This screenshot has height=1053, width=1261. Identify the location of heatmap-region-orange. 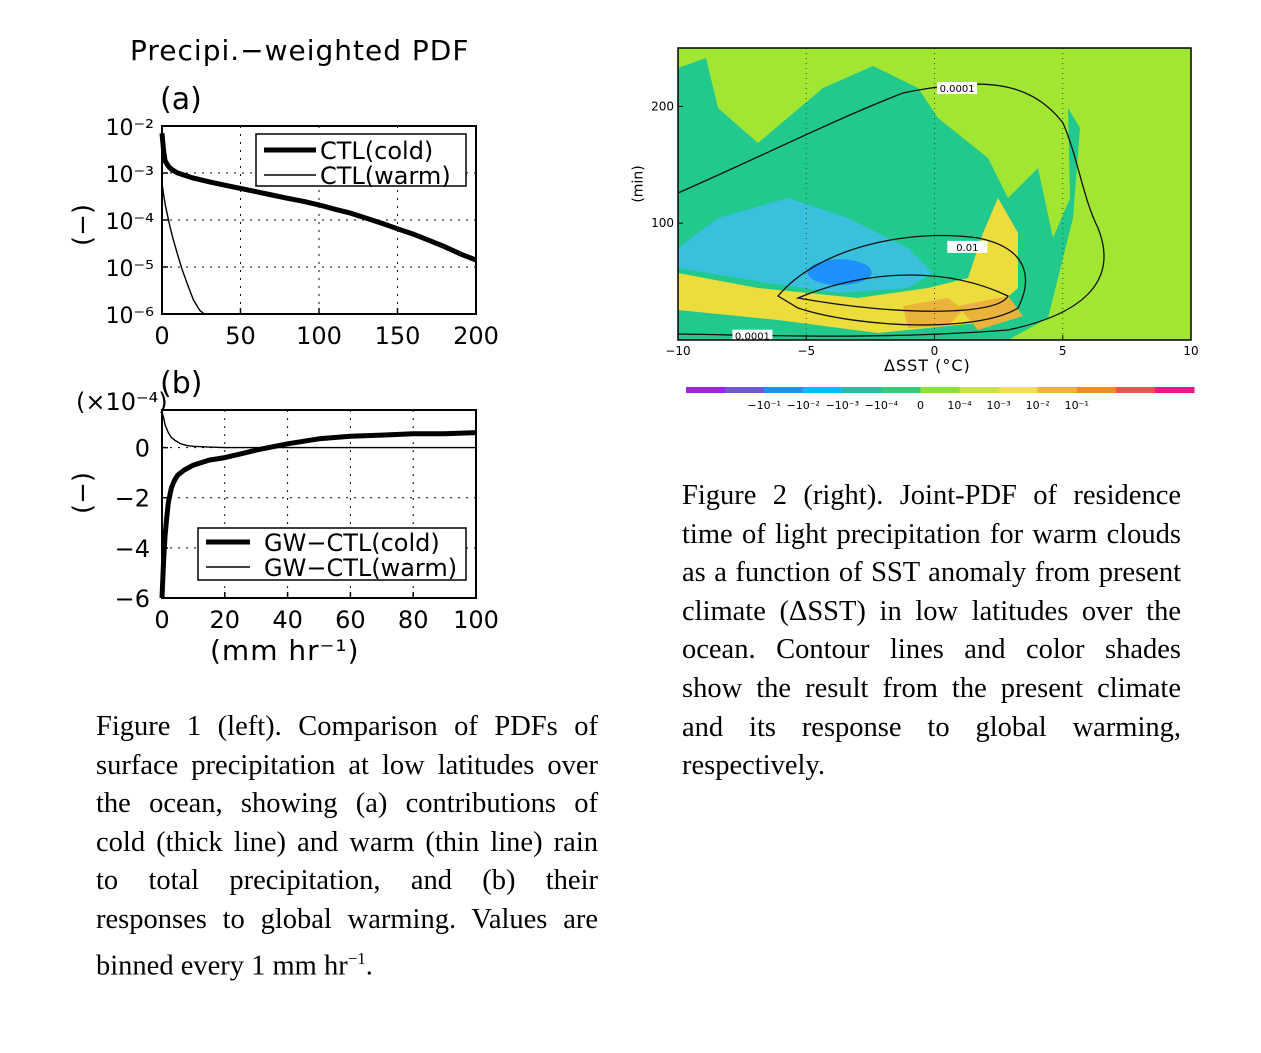
(933, 313).